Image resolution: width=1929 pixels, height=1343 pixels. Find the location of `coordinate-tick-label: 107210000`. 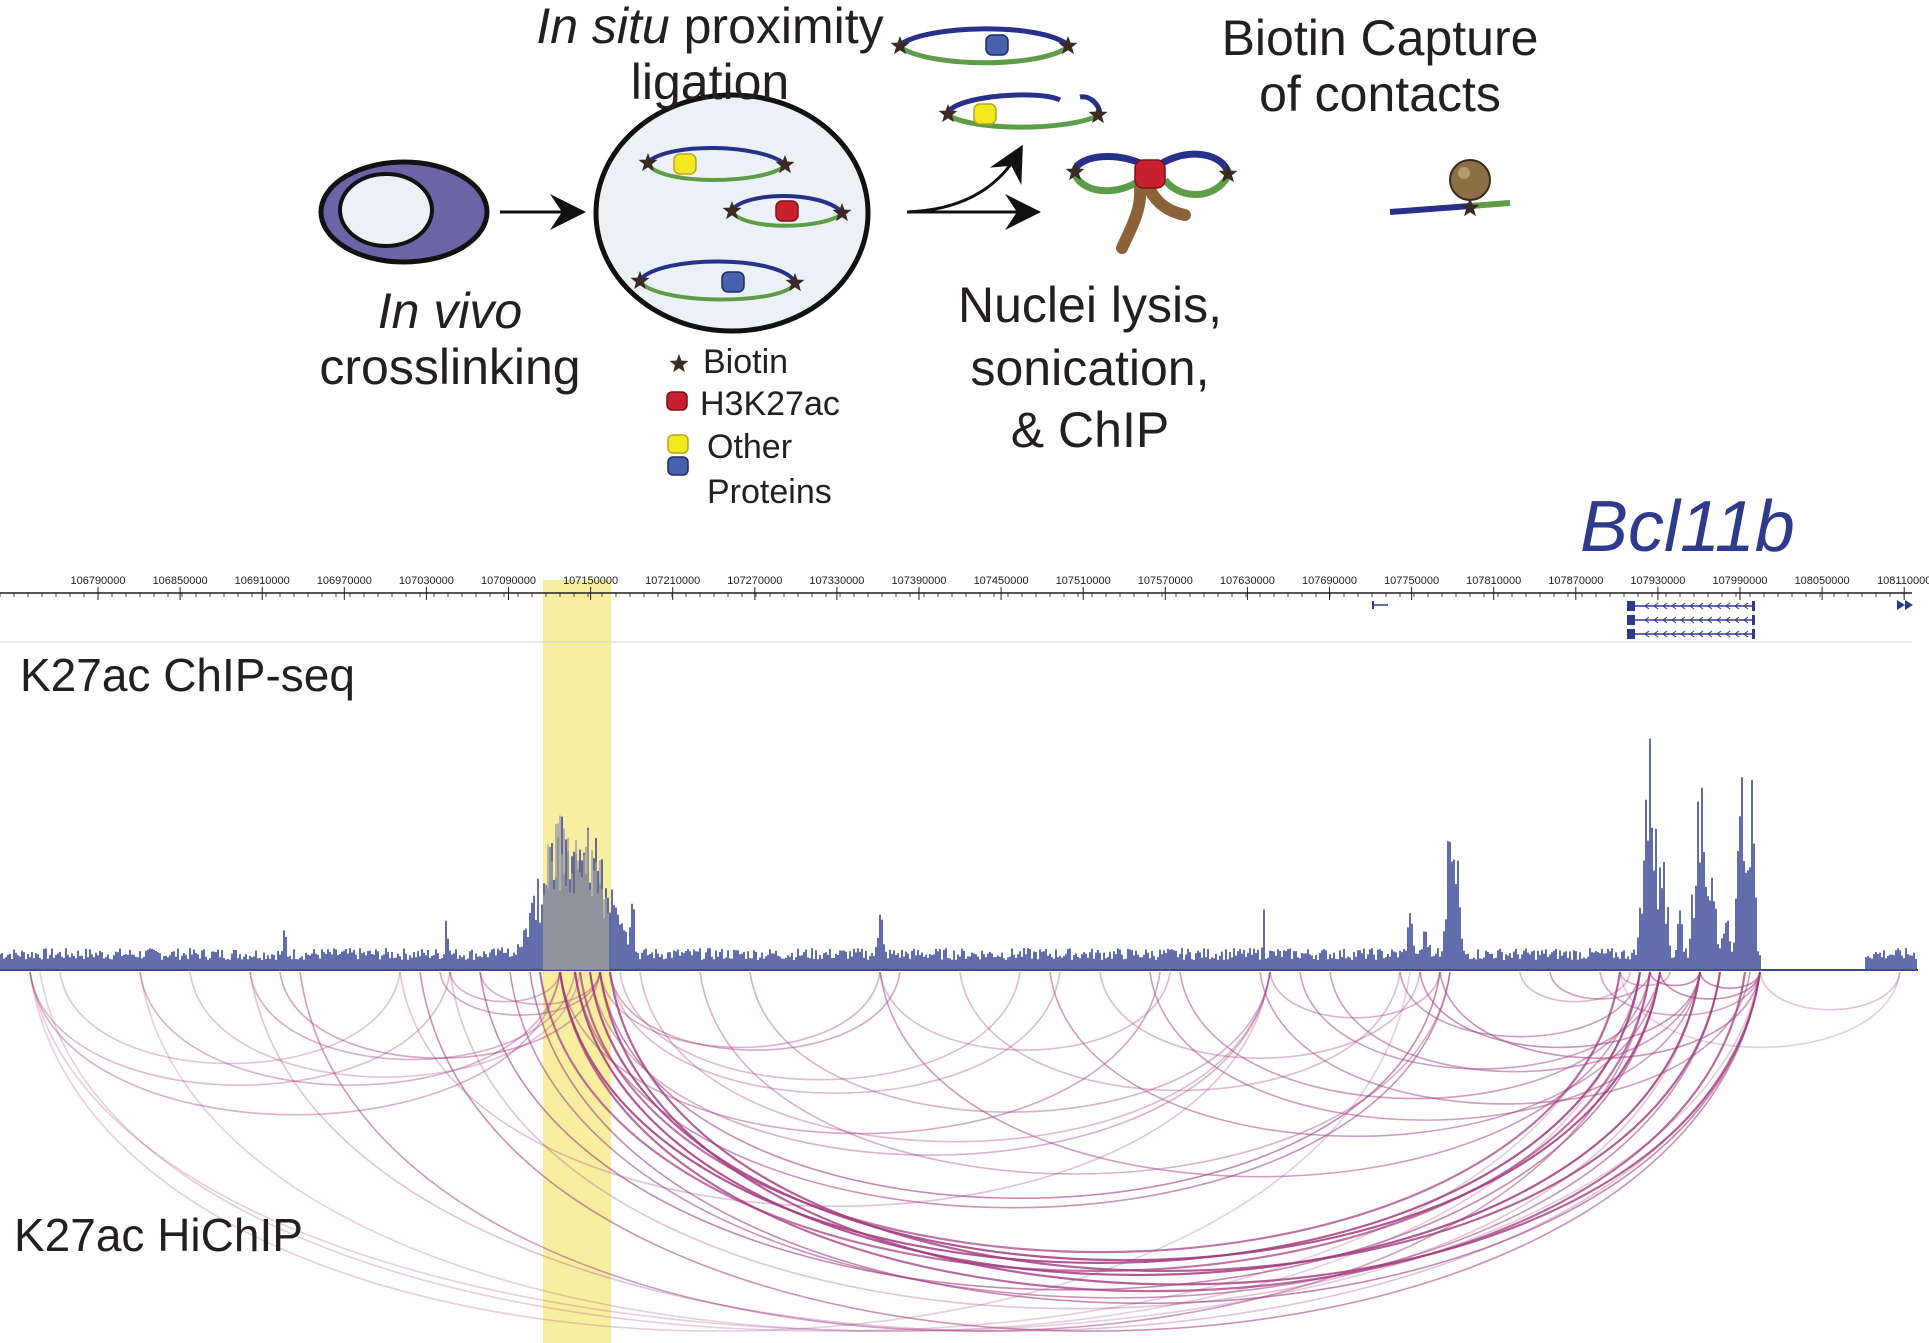

coordinate-tick-label: 107210000 is located at coordinates (672, 581).